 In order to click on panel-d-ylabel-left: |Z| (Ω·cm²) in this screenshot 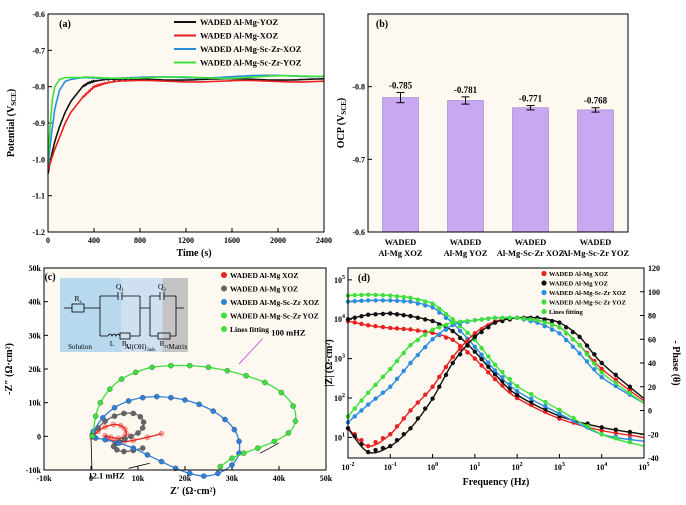, I will do `click(329, 362)`.